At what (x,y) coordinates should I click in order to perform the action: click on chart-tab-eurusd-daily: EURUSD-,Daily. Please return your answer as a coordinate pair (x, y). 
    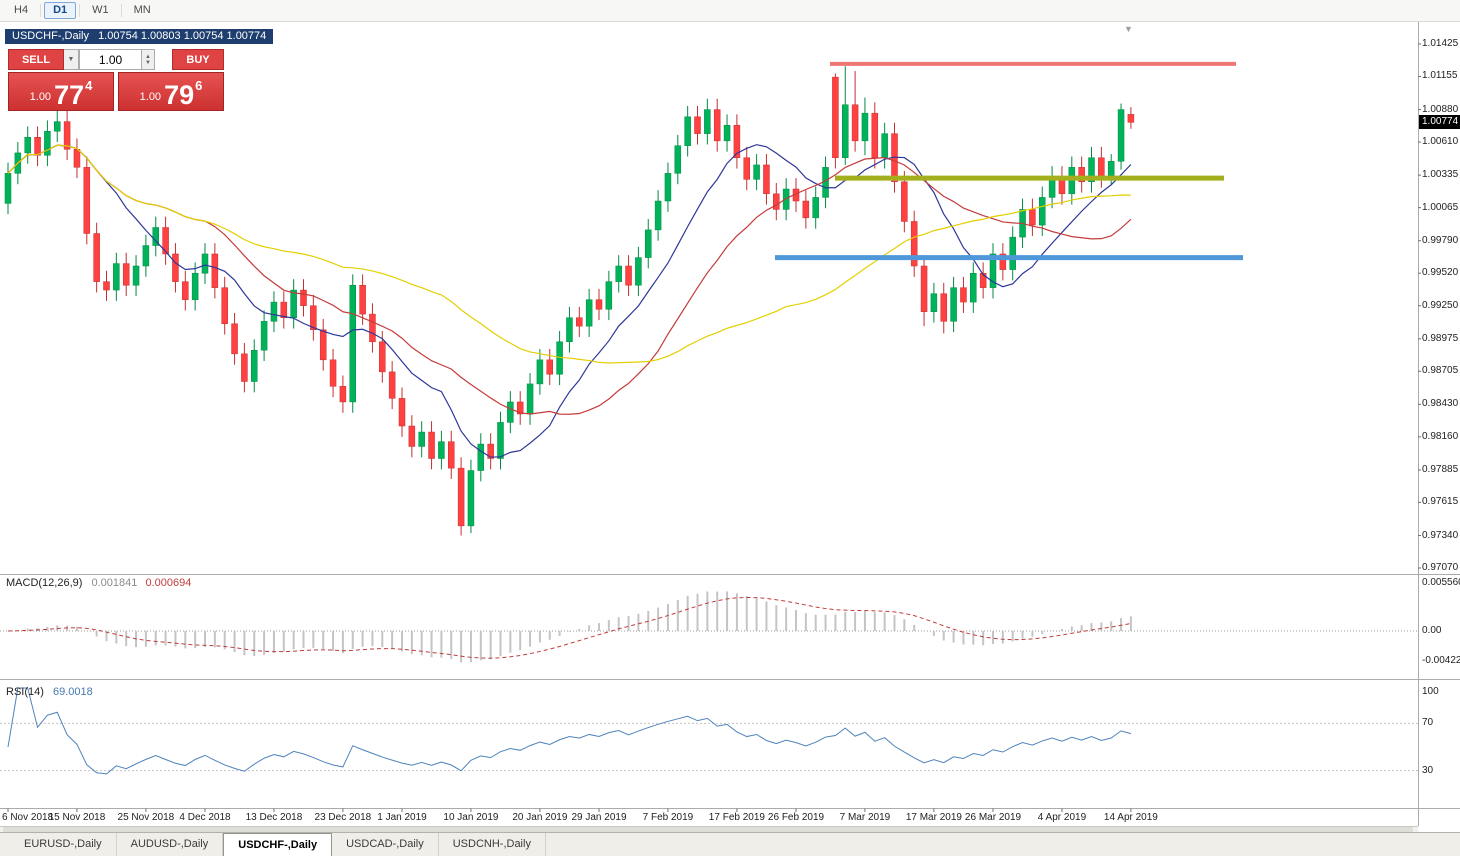
    Looking at the image, I should click on (63, 844).